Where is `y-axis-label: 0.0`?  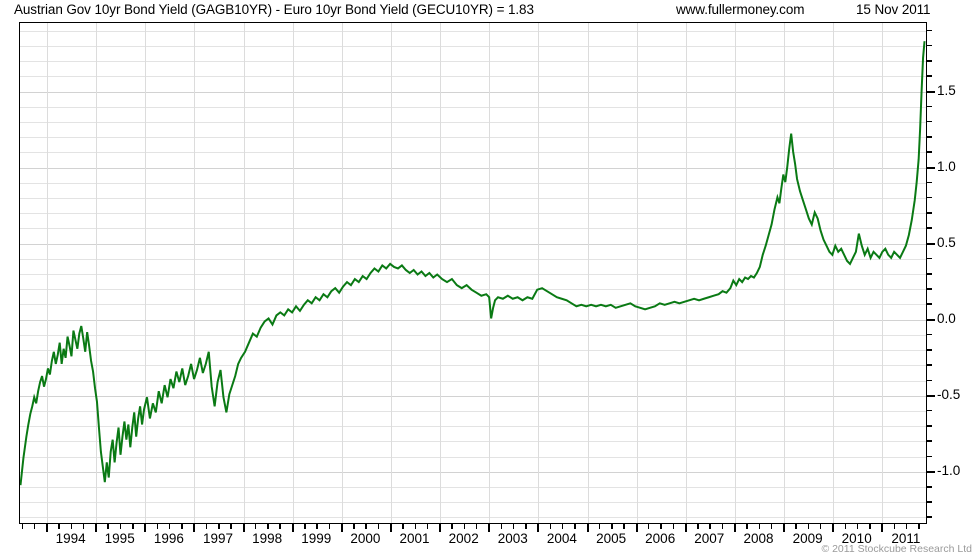 y-axis-label: 0.0 is located at coordinates (946, 318).